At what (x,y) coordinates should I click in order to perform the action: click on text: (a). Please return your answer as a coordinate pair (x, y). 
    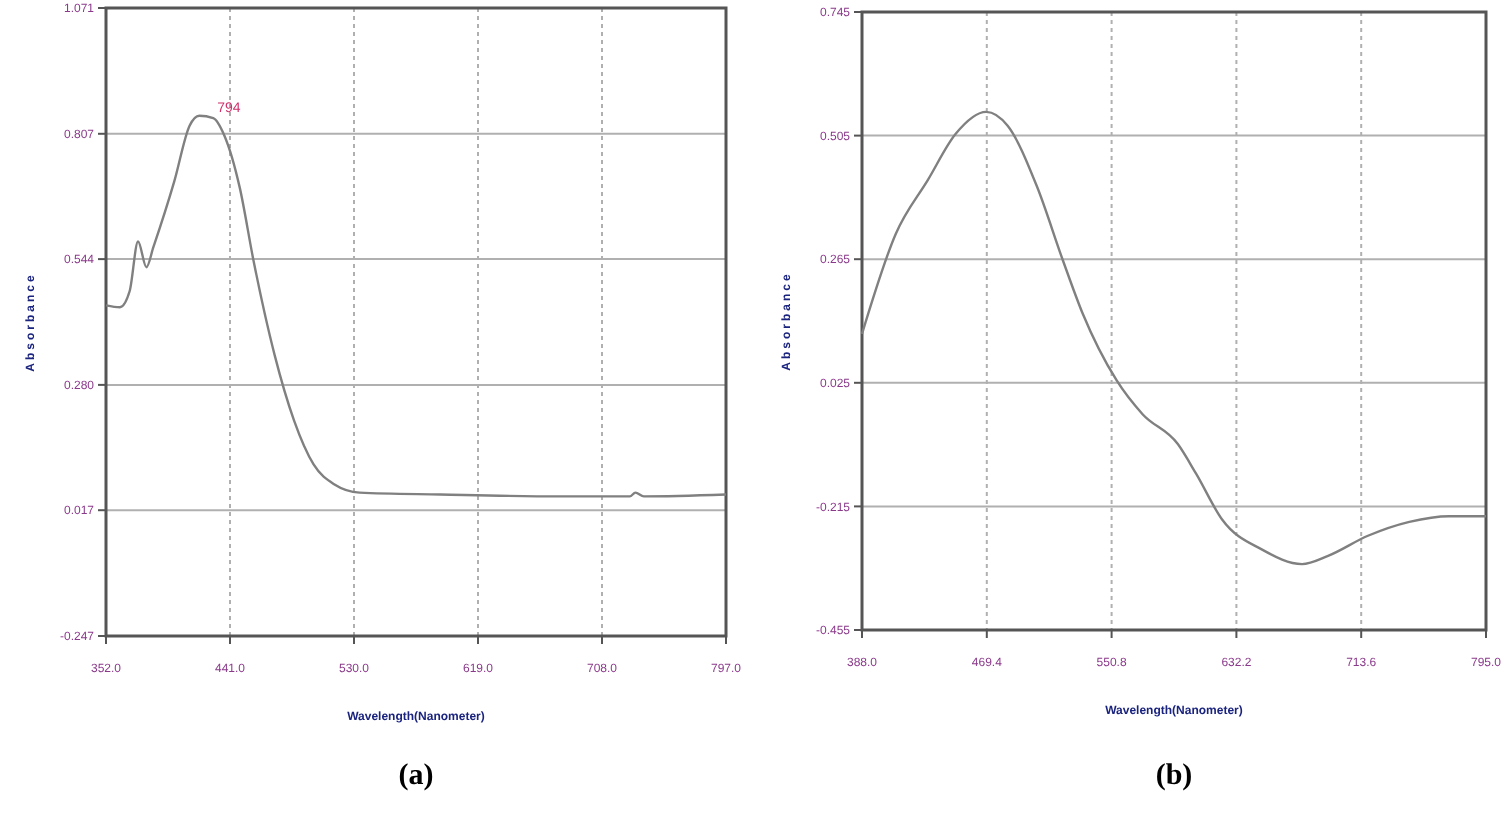
    Looking at the image, I should click on (416, 776).